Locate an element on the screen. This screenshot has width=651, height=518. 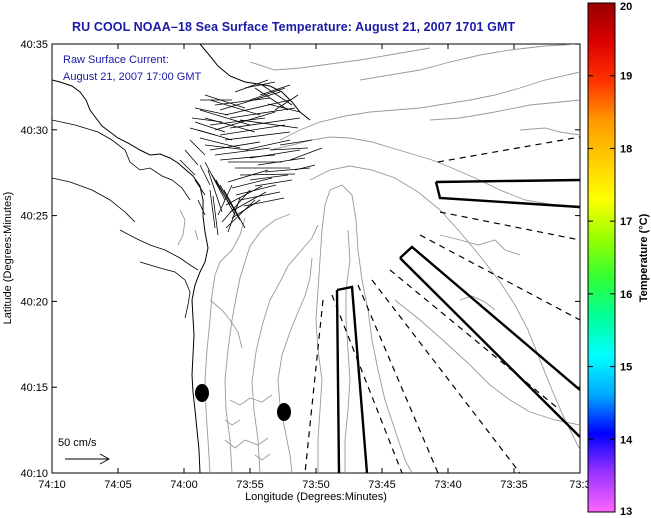
colorbar-tick-label: 15 is located at coordinates (626, 368).